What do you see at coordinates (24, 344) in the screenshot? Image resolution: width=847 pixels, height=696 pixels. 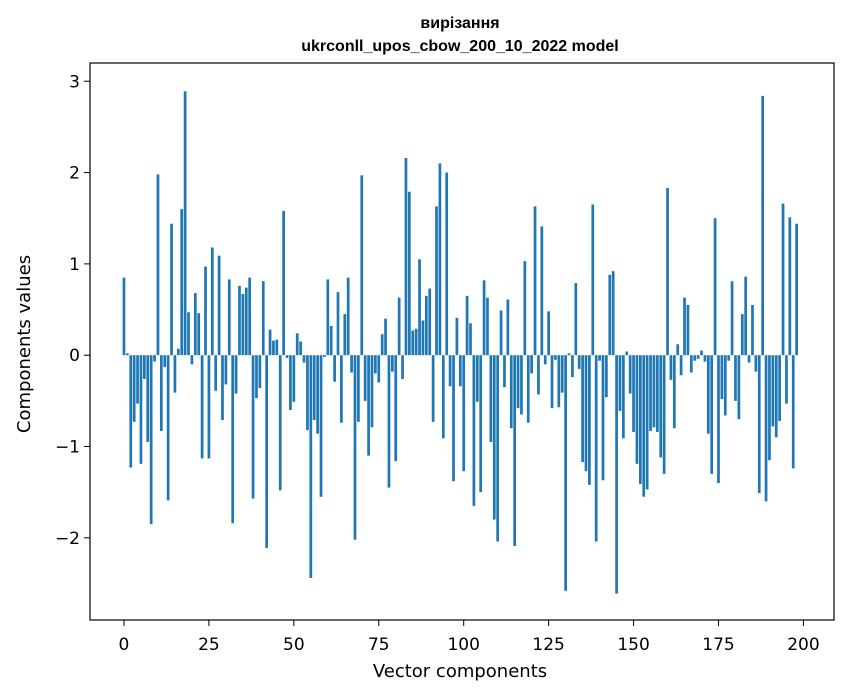 I see `y-axis-label: Components values` at bounding box center [24, 344].